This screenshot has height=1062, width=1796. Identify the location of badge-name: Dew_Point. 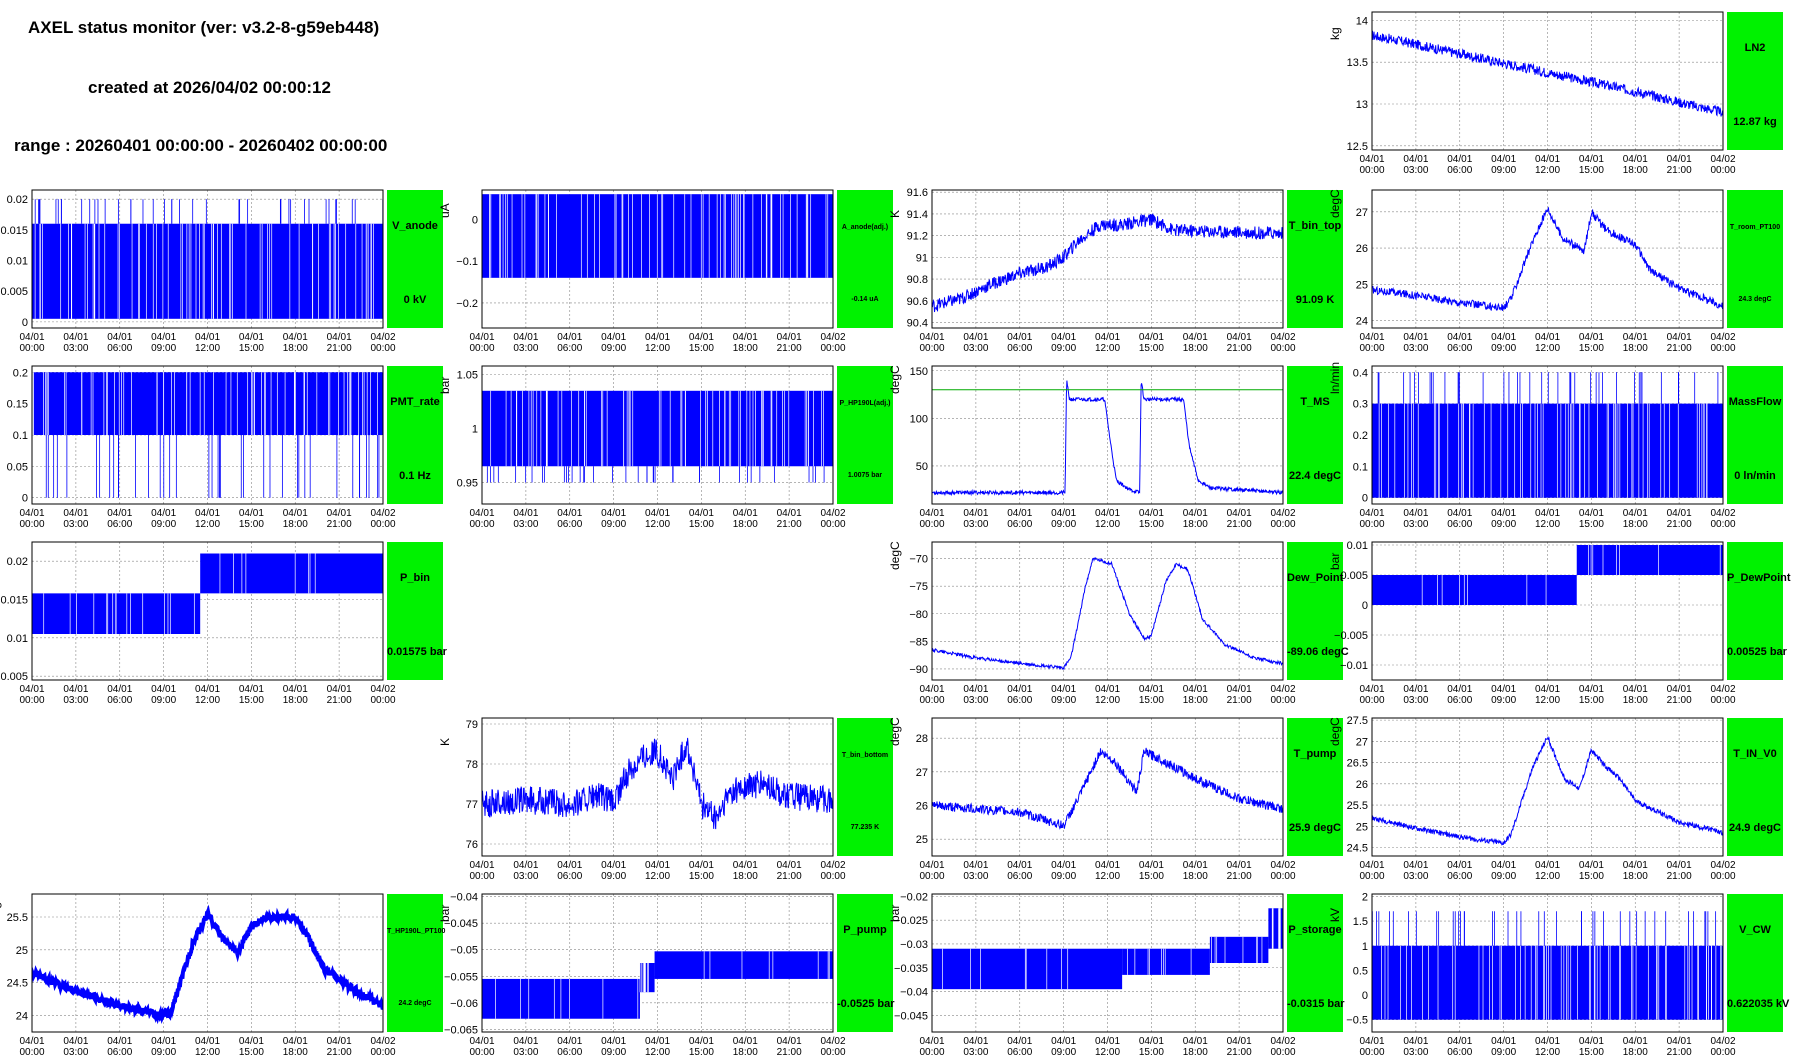
(1315, 578).